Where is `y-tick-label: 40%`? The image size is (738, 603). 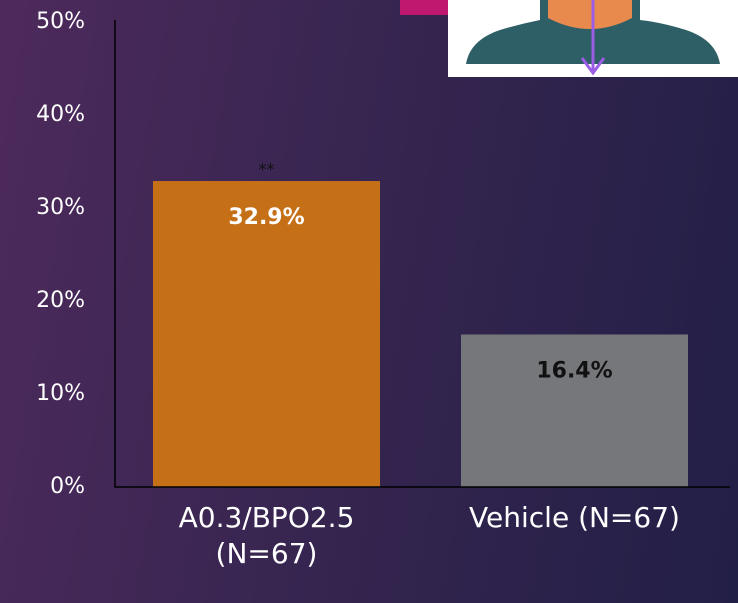 y-tick-label: 40% is located at coordinates (60, 114).